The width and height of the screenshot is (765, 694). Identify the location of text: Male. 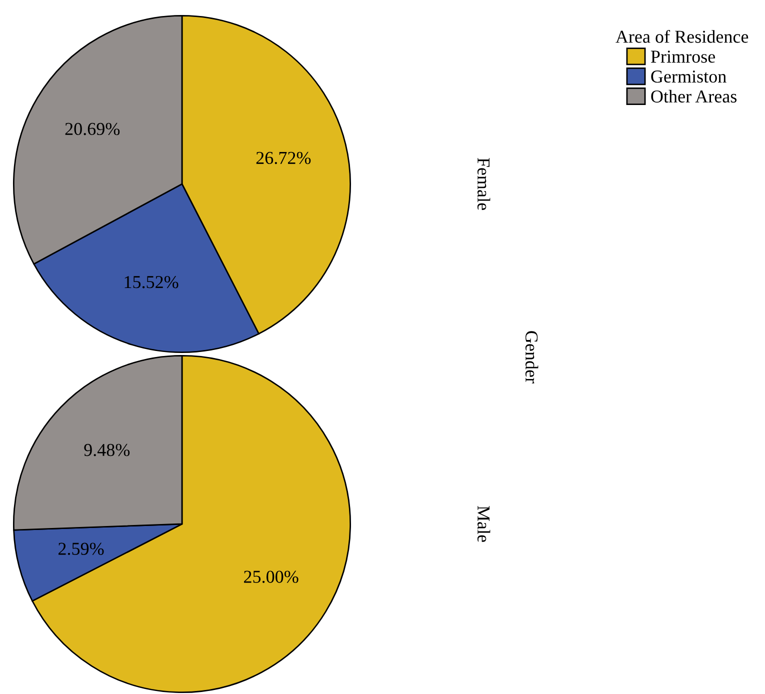
(483, 524).